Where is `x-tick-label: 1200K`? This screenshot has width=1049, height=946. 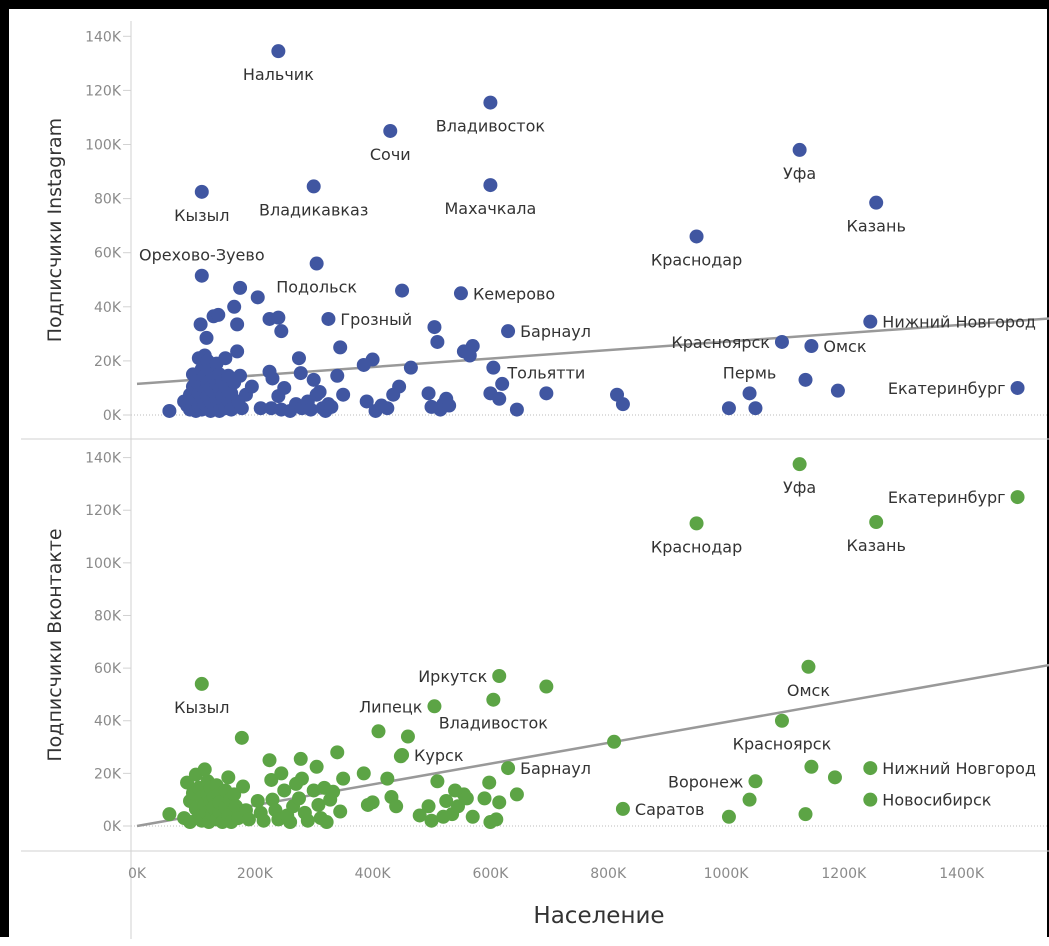 x-tick-label: 1200K is located at coordinates (844, 874).